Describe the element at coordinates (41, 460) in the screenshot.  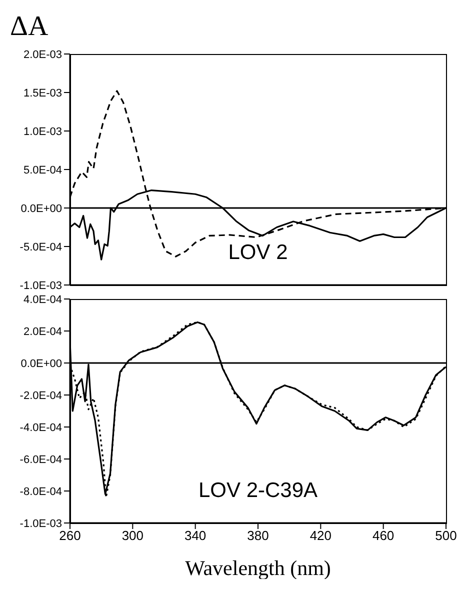
I see `y-tick-label: -6.0E-04` at that location.